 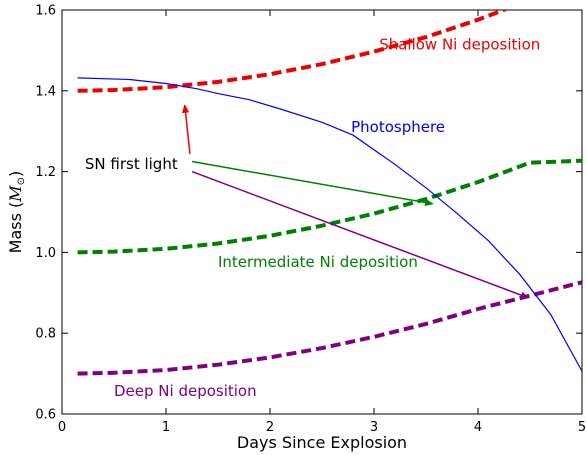 What do you see at coordinates (45, 11) in the screenshot?
I see `y-tick-label: 1.6` at bounding box center [45, 11].